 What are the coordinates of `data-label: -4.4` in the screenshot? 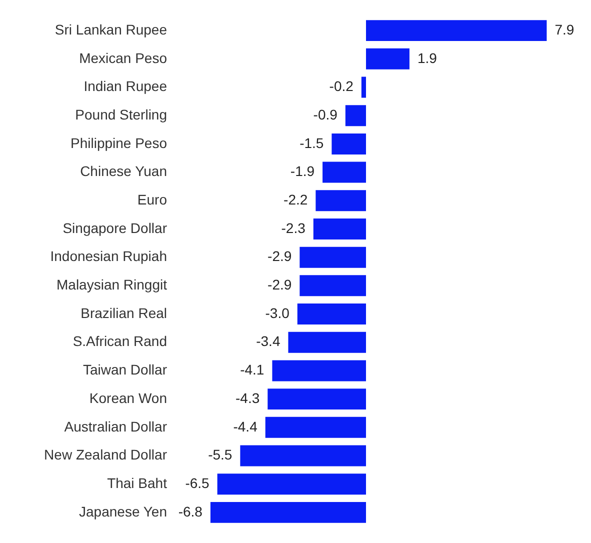 It's located at (245, 426).